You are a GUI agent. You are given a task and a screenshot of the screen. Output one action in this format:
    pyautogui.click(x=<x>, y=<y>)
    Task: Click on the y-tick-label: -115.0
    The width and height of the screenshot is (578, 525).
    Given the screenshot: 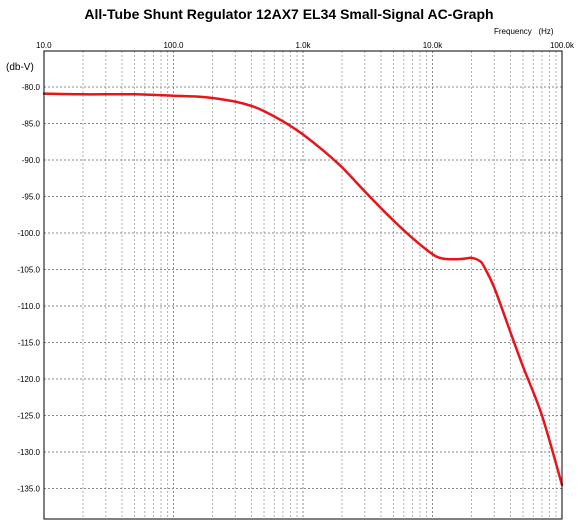 What is the action you would take?
    pyautogui.click(x=29, y=343)
    